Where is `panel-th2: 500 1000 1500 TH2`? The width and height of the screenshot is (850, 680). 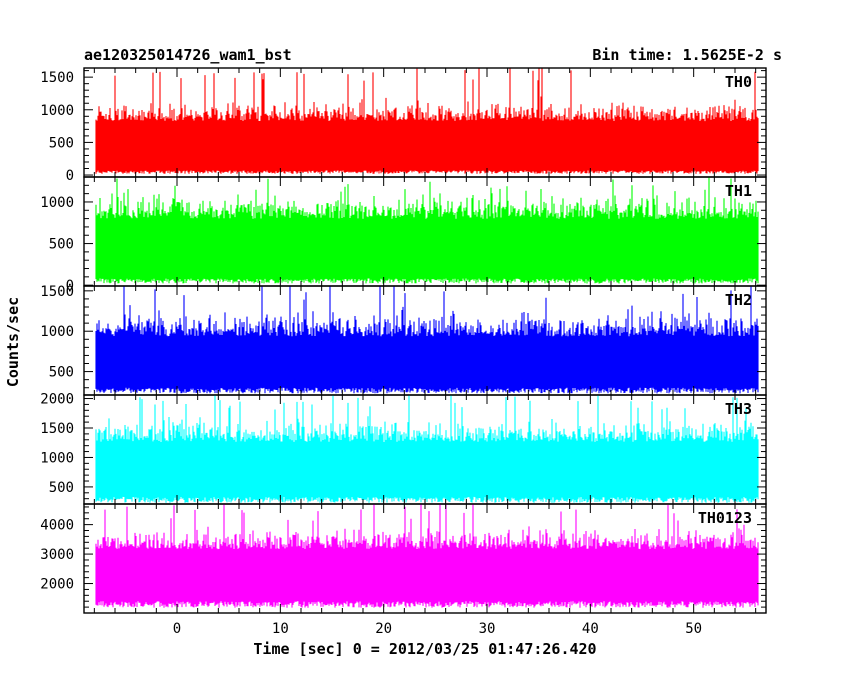
panel-th2: 500 1000 1500 TH2 is located at coordinates (403, 340).